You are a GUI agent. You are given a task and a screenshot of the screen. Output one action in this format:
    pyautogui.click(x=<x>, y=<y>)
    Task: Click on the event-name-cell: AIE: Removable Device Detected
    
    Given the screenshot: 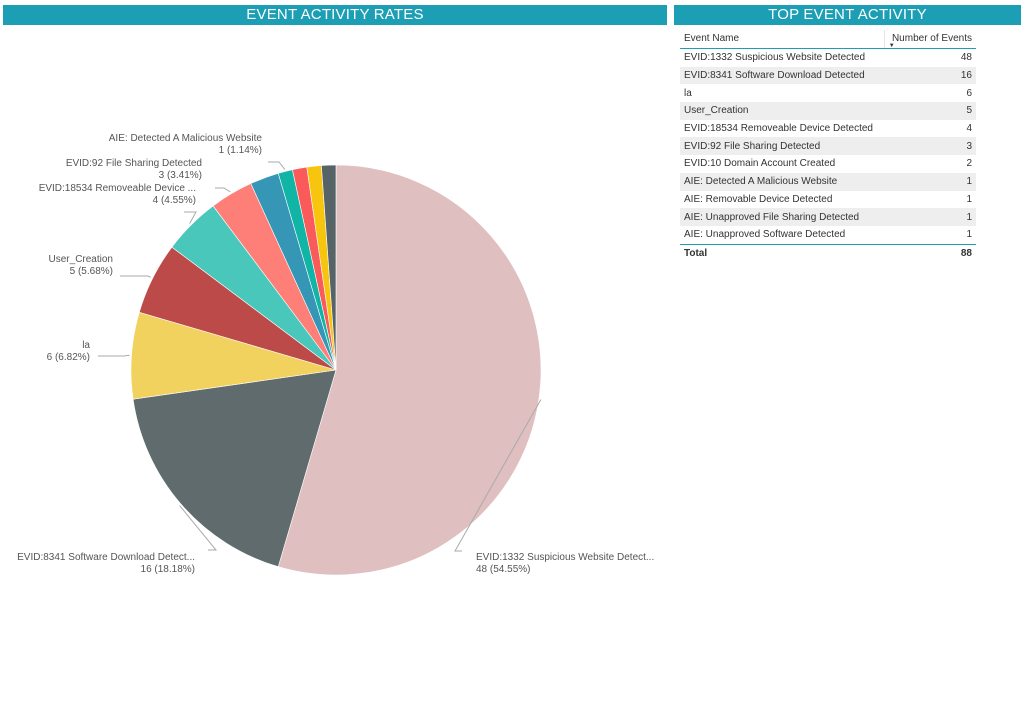 What is the action you would take?
    pyautogui.click(x=782, y=199)
    